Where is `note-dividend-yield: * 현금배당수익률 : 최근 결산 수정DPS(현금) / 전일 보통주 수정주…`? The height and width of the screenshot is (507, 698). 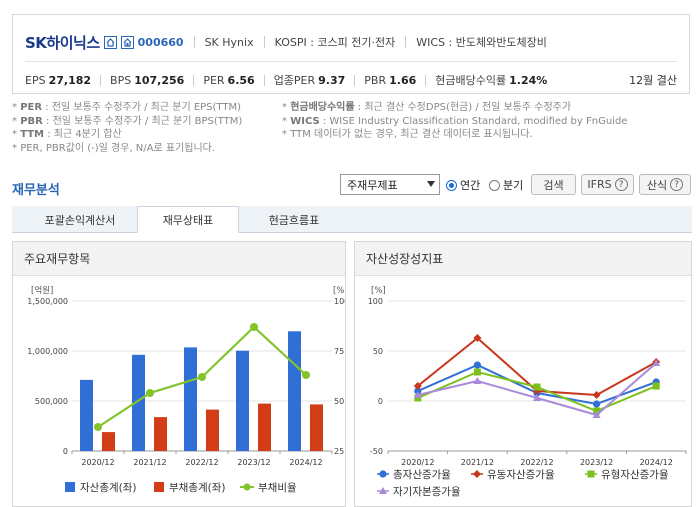
note-dividend-yield: * 현금배당수익률 : 최근 결산 수정DPS(현금) / 전일 보통주 수정주… is located at coordinates (427, 107).